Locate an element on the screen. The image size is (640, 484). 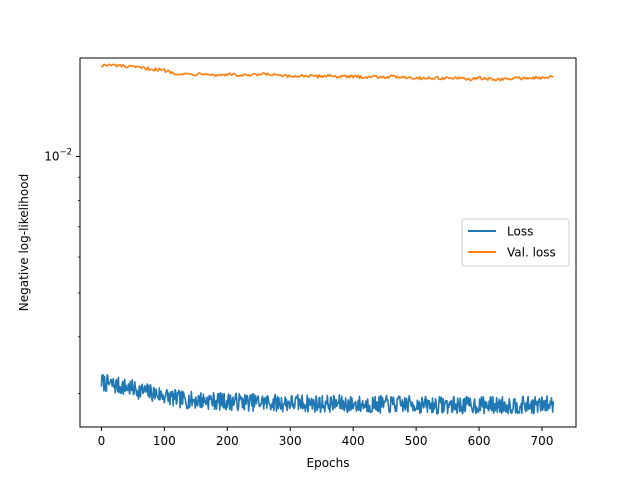
x-axis: 0 100 200 300 400 500 600 700 is located at coordinates (326, 437).